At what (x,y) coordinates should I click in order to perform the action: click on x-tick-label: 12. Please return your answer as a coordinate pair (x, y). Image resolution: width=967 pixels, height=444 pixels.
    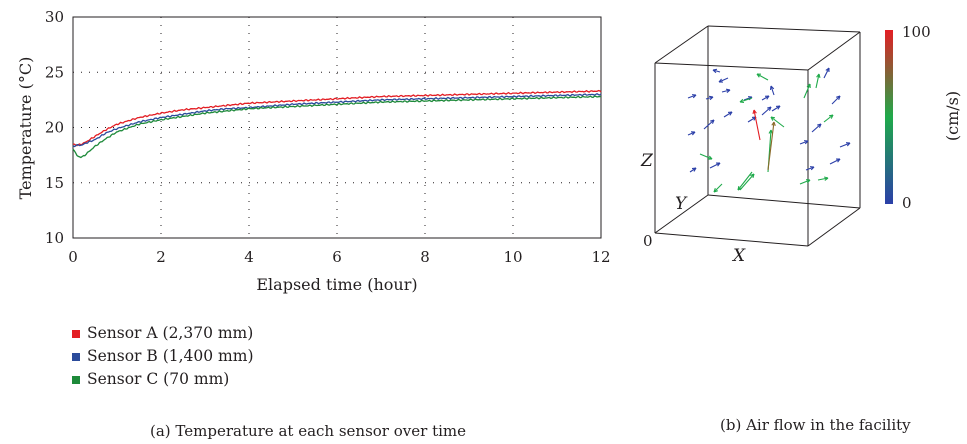
    Looking at the image, I should click on (600, 257).